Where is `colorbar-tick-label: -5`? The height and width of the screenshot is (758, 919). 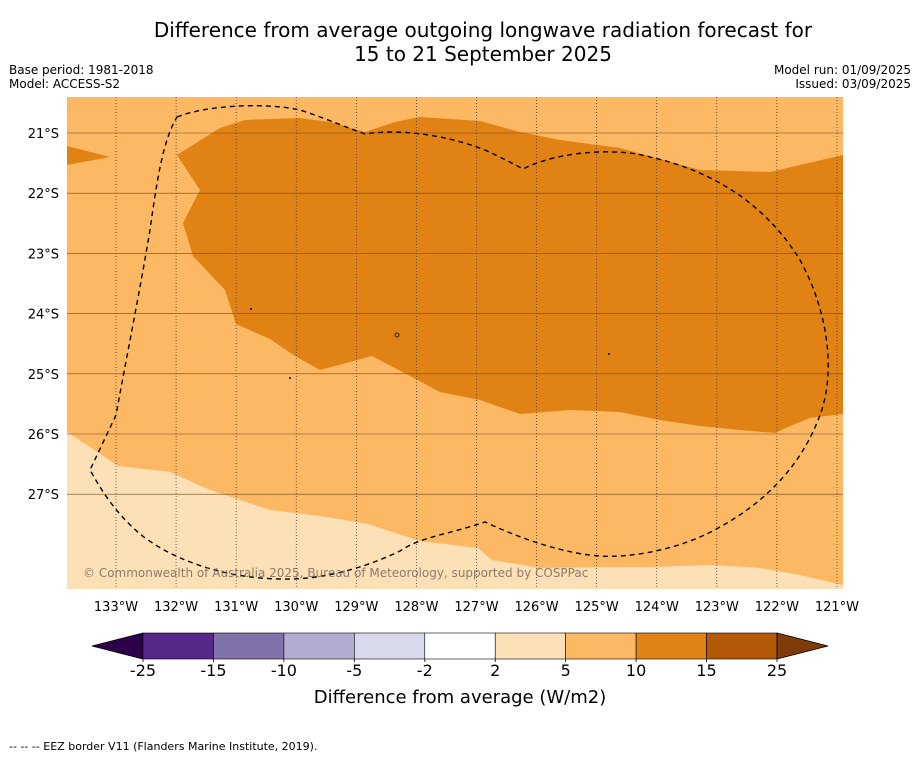
colorbar-tick-label: -5 is located at coordinates (354, 670).